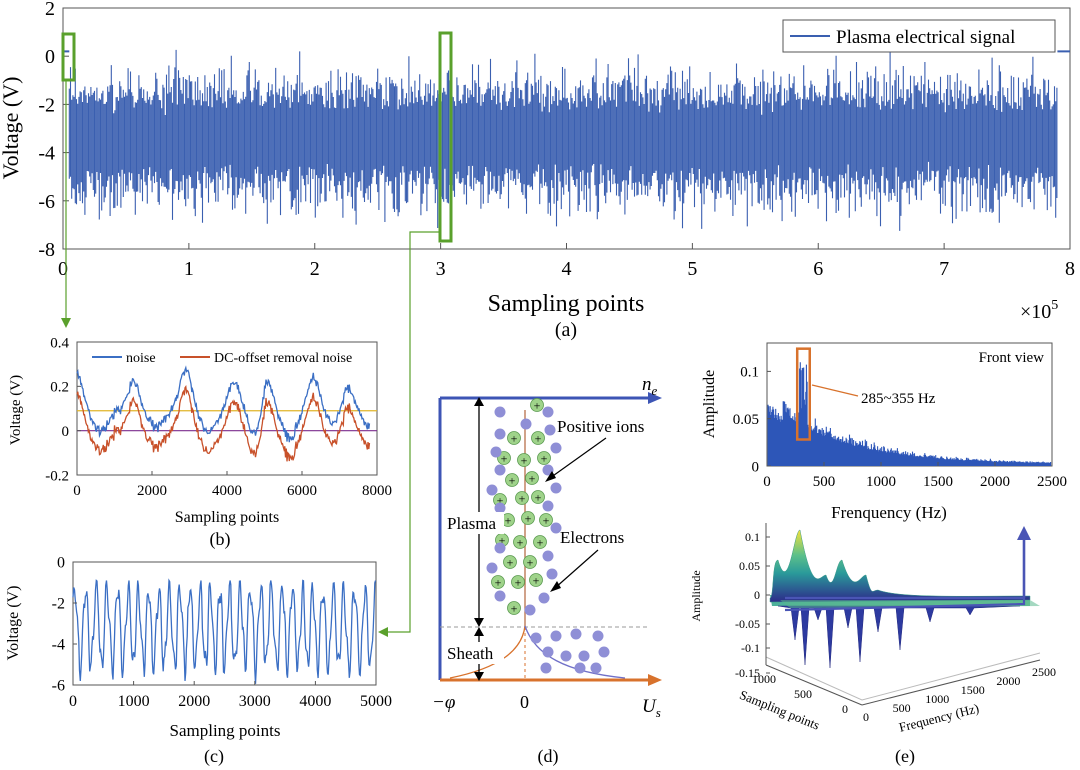 The width and height of the screenshot is (1080, 770). What do you see at coordinates (376, 701) in the screenshot?
I see `panel-c-x-tick-label: 5000` at bounding box center [376, 701].